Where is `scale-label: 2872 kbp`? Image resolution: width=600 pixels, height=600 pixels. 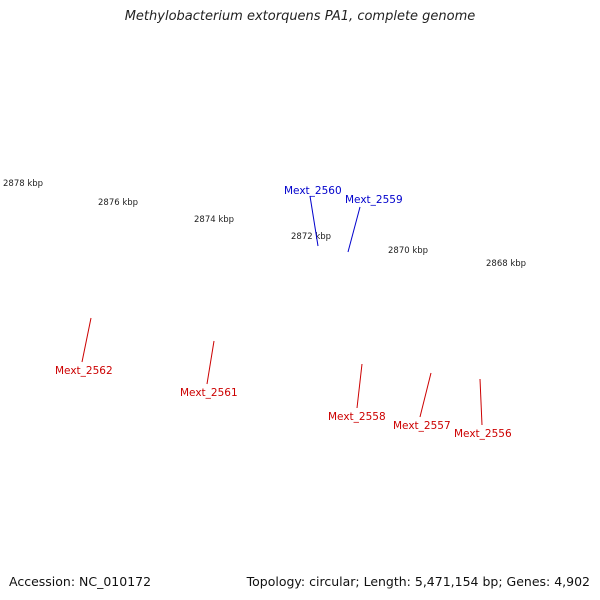
scale-label: 2872 kbp is located at coordinates (311, 237).